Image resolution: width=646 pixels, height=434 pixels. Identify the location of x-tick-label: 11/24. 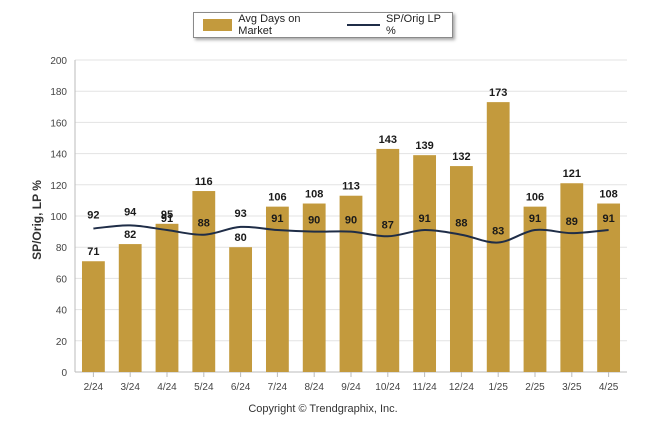
(424, 387).